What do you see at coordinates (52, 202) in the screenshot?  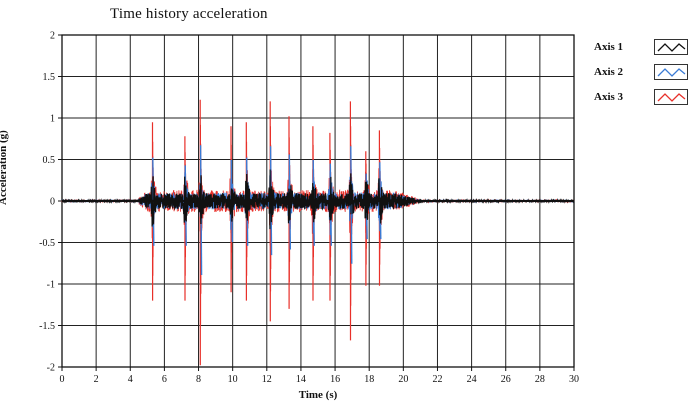 I see `y-tick-label: 0` at bounding box center [52, 202].